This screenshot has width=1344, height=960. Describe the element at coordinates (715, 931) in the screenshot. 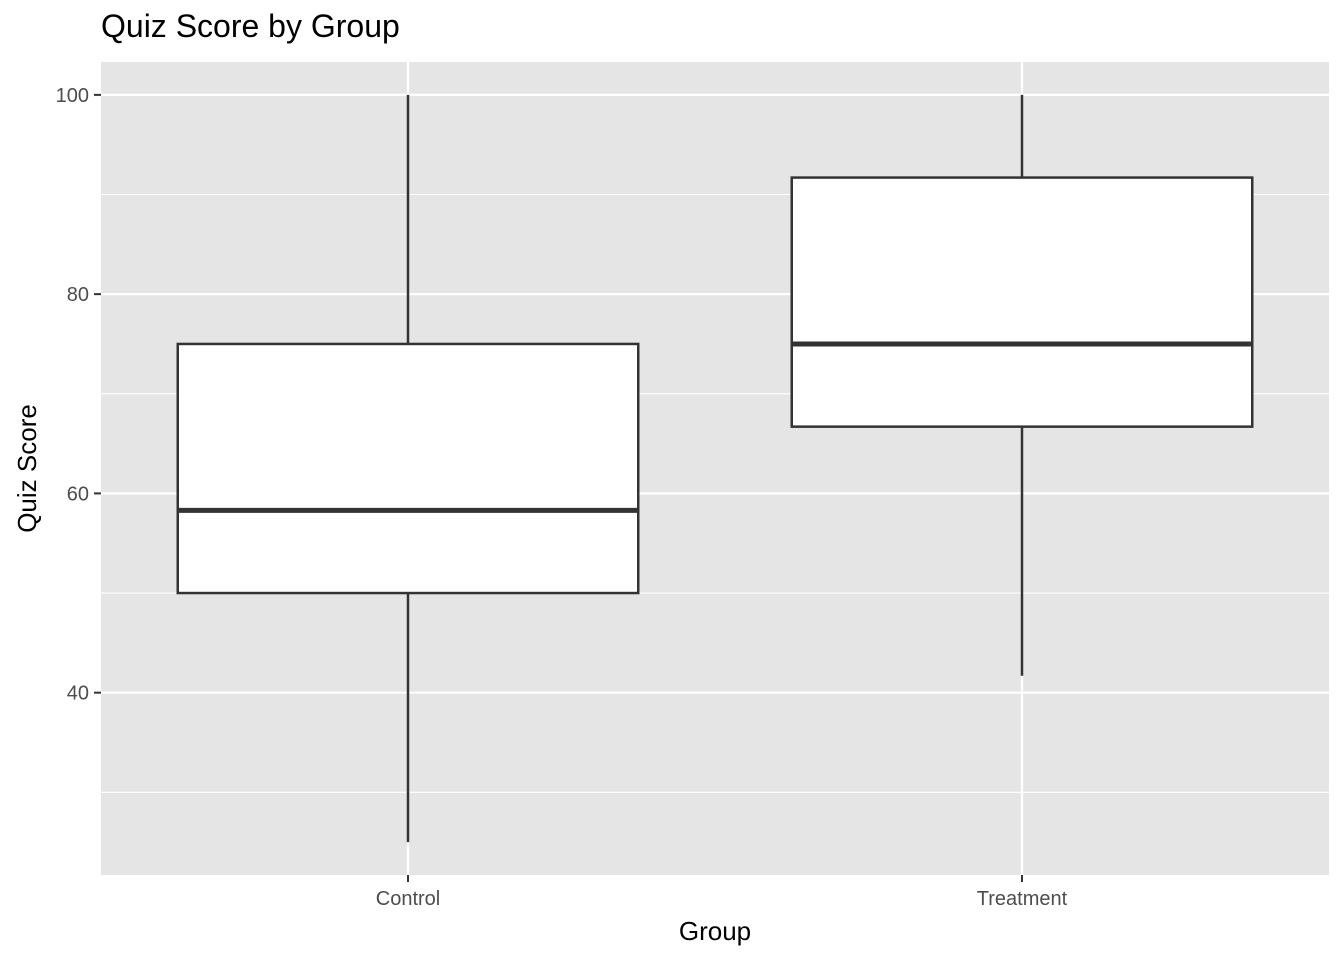

I see `x-axis-title: Group` at that location.